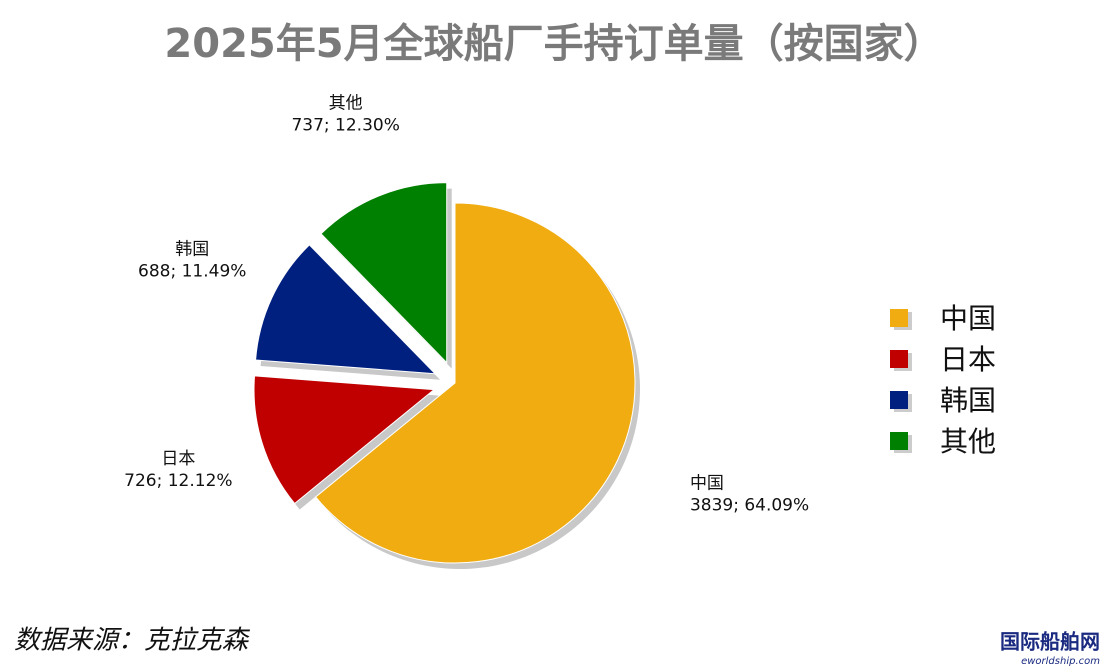 The width and height of the screenshot is (1108, 668). Describe the element at coordinates (968, 441) in the screenshot. I see `legend-label: 其他` at that location.